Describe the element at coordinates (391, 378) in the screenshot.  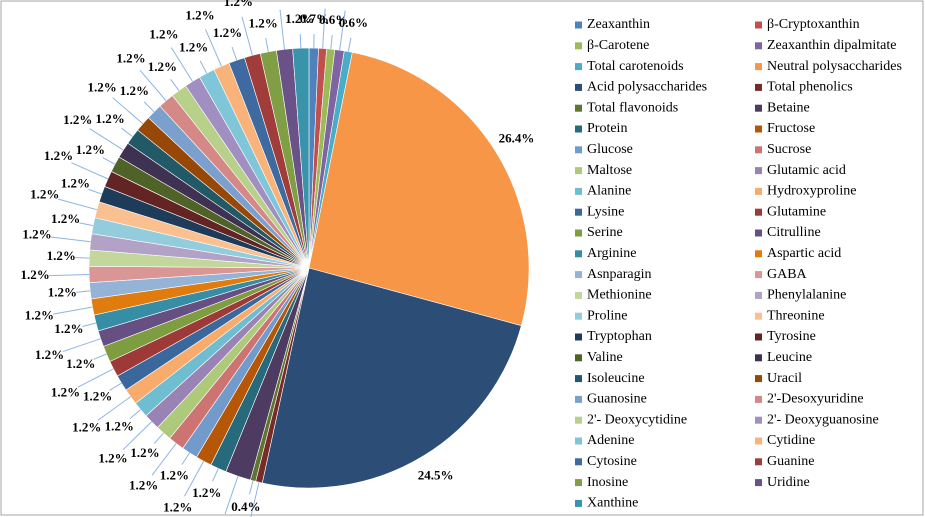
I see `pie-slice` at that location.